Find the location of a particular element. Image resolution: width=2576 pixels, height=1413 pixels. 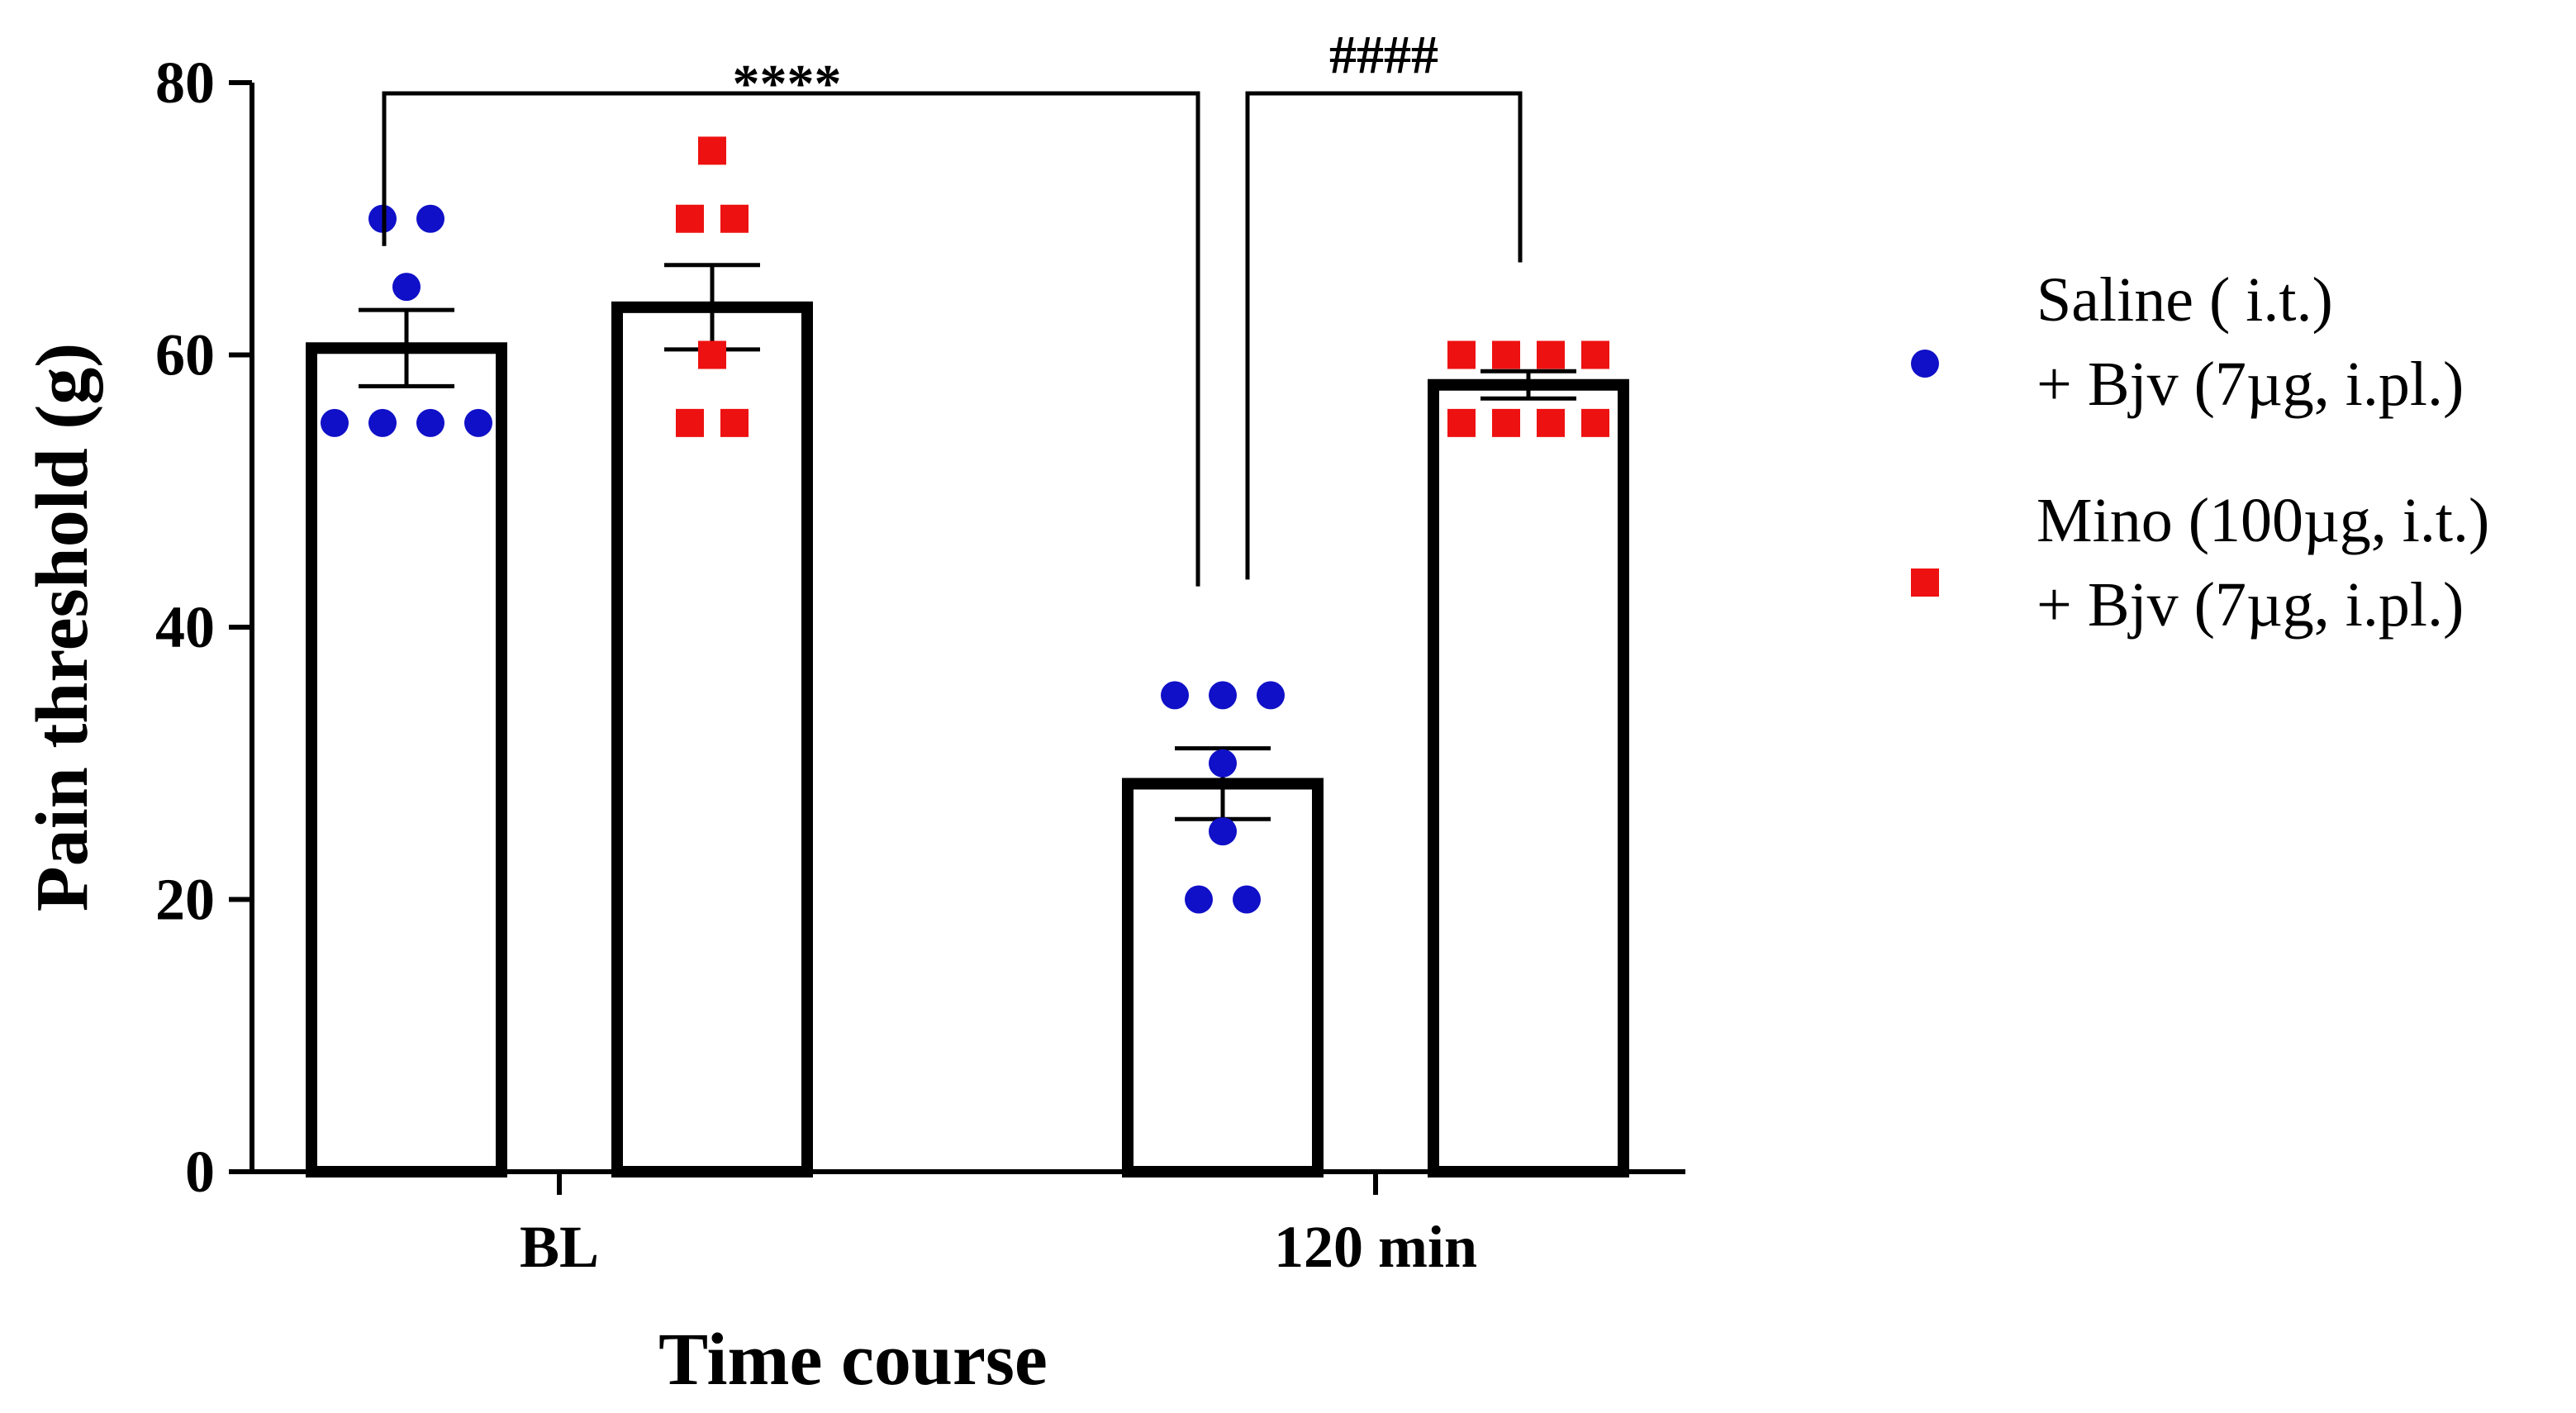

y-axis-title: Pain threshold (g) is located at coordinates (62, 627).